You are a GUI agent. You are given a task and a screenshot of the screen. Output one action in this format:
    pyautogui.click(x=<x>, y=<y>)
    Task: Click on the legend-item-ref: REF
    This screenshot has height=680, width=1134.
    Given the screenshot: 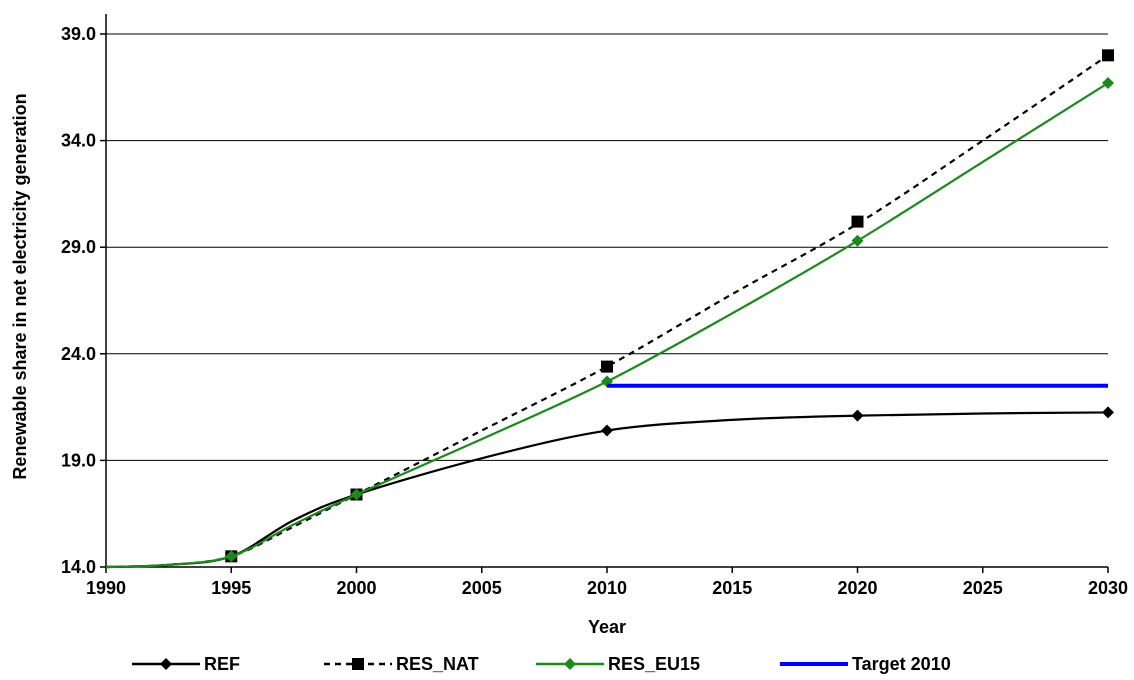 What is the action you would take?
    pyautogui.click(x=186, y=664)
    